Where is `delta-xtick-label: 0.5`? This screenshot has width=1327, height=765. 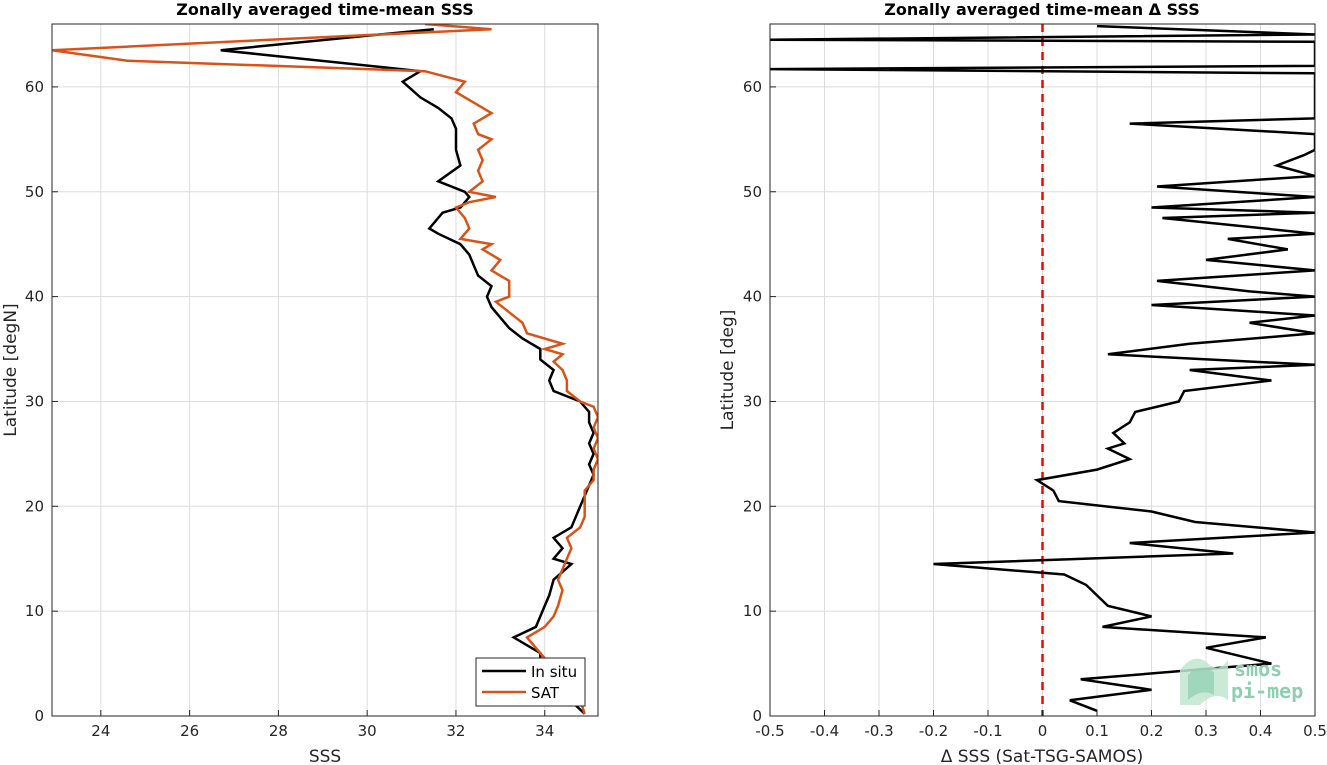 delta-xtick-label: 0.5 is located at coordinates (1315, 731).